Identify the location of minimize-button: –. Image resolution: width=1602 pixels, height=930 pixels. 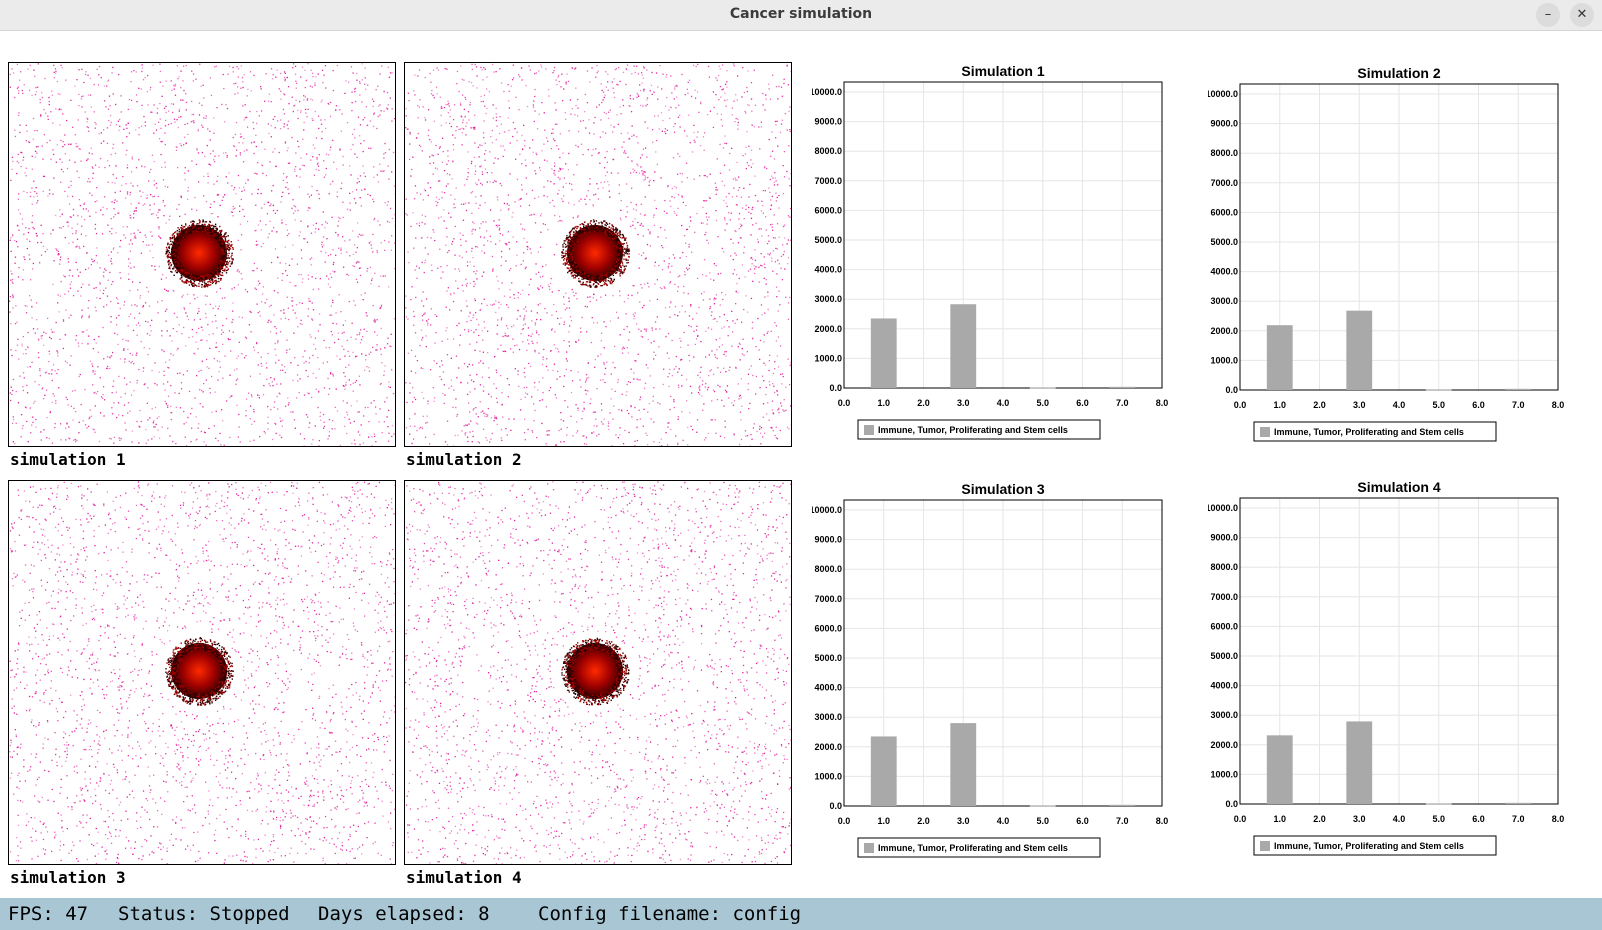
(1548, 15).